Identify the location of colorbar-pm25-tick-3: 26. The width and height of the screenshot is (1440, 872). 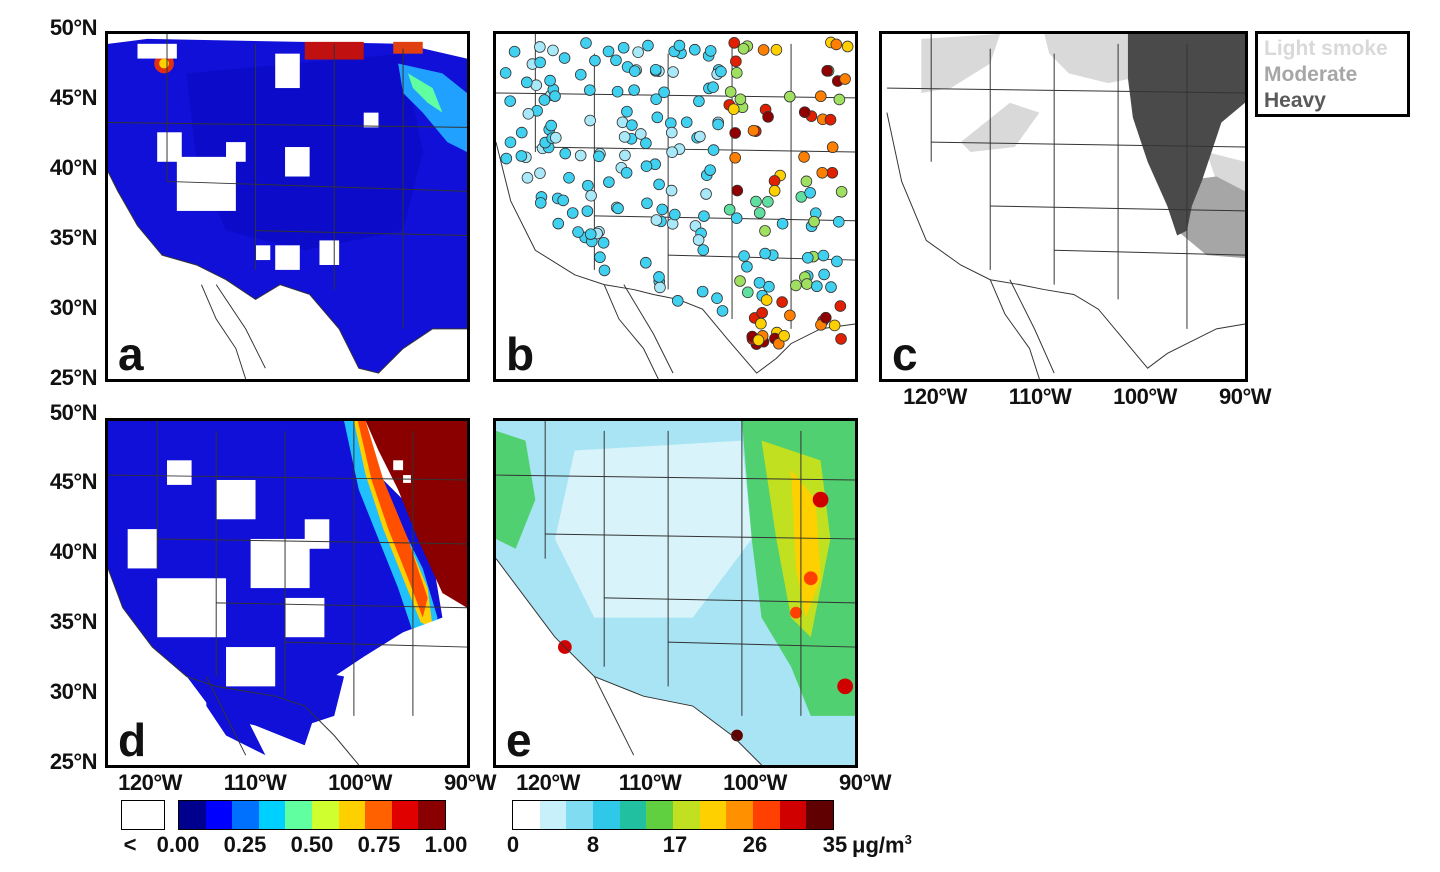
(755, 844).